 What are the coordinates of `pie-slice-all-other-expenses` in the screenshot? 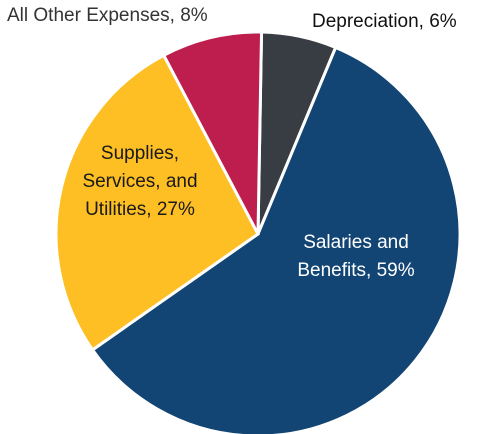 It's located at (212, 132).